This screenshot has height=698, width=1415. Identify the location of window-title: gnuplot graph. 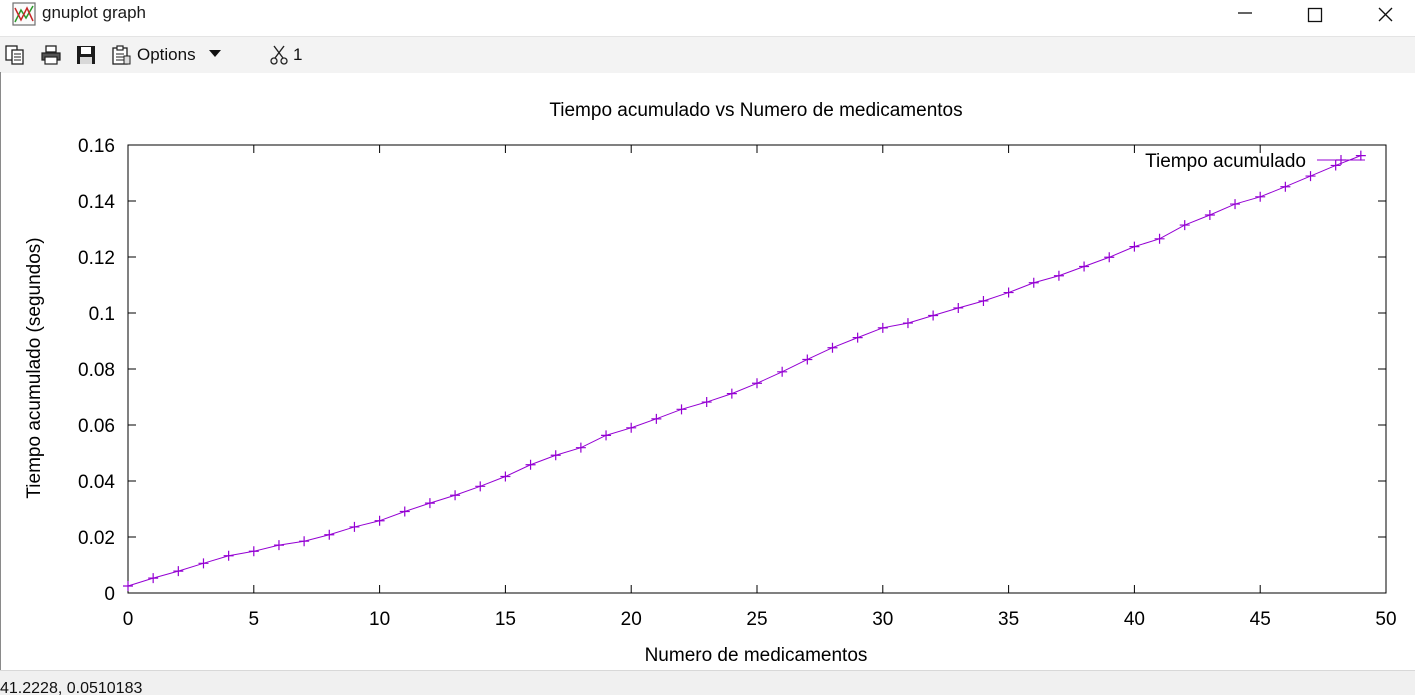
(94, 12).